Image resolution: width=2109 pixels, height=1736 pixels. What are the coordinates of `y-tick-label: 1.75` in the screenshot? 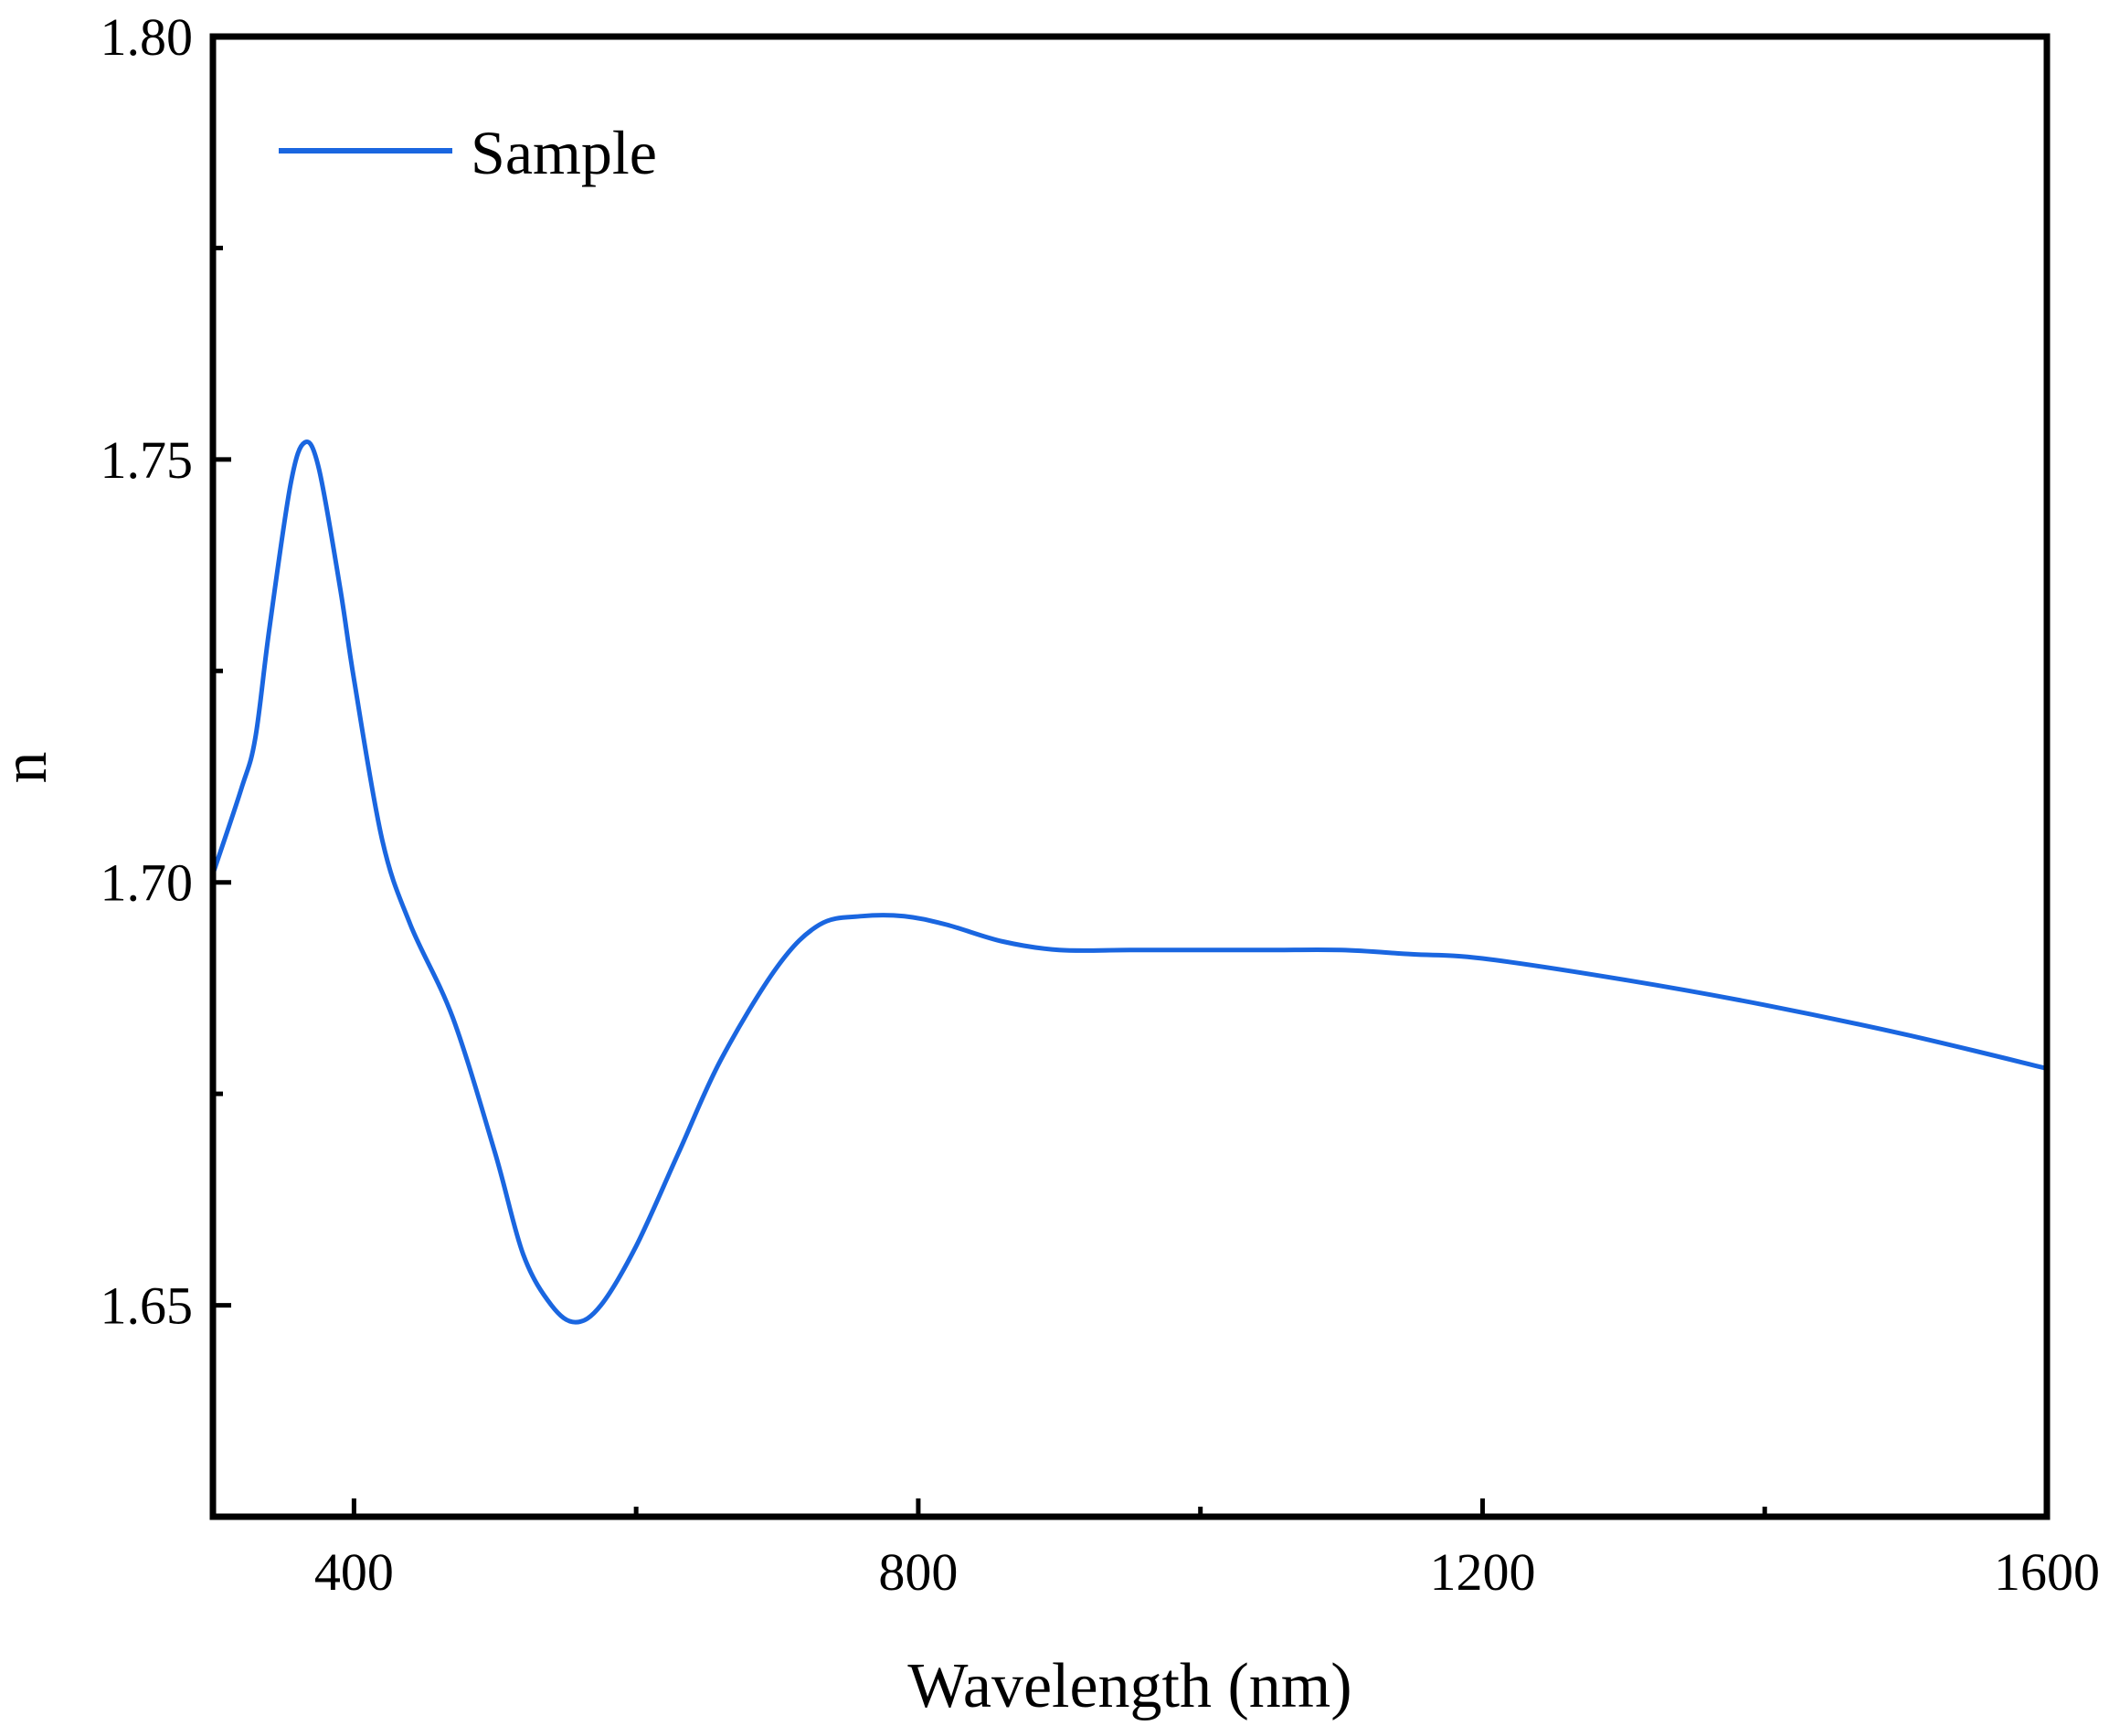 It's located at (147, 460).